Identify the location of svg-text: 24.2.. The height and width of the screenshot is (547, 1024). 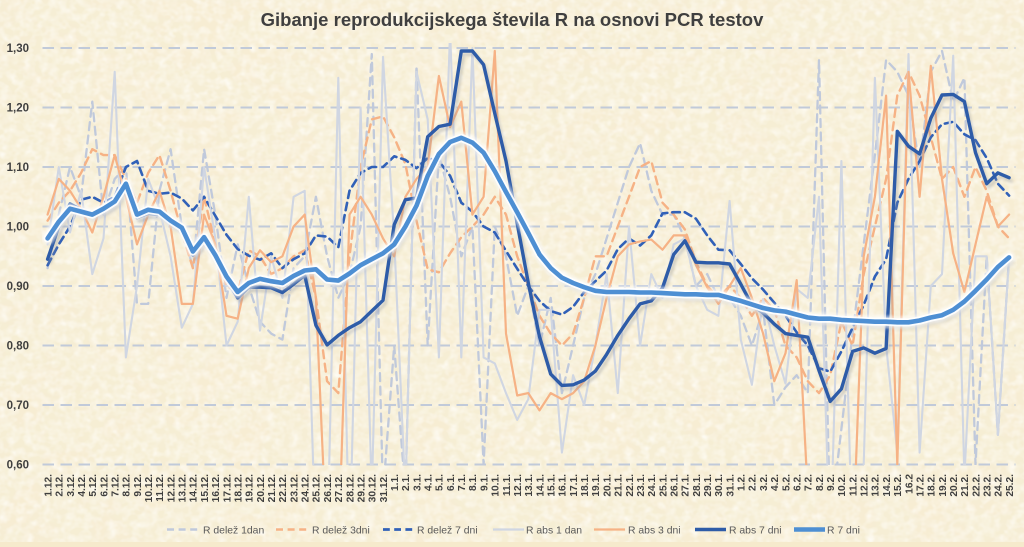
(999, 485).